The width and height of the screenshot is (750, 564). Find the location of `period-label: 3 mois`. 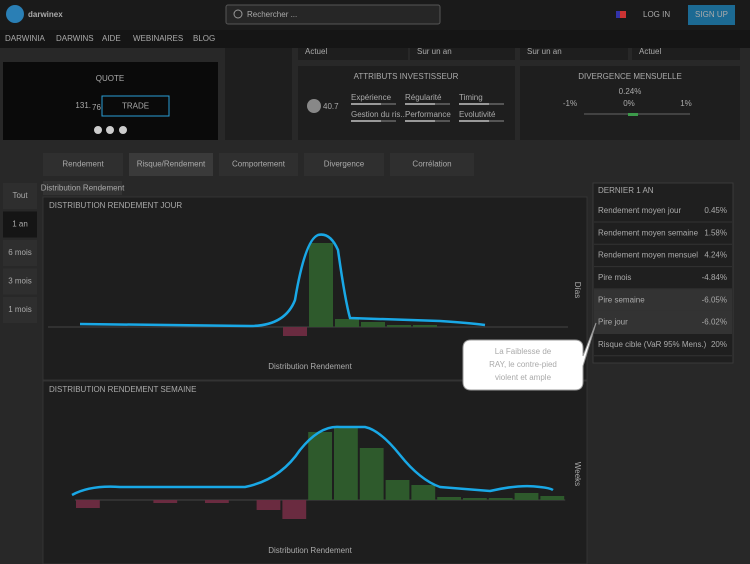

period-label: 3 mois is located at coordinates (20, 281).